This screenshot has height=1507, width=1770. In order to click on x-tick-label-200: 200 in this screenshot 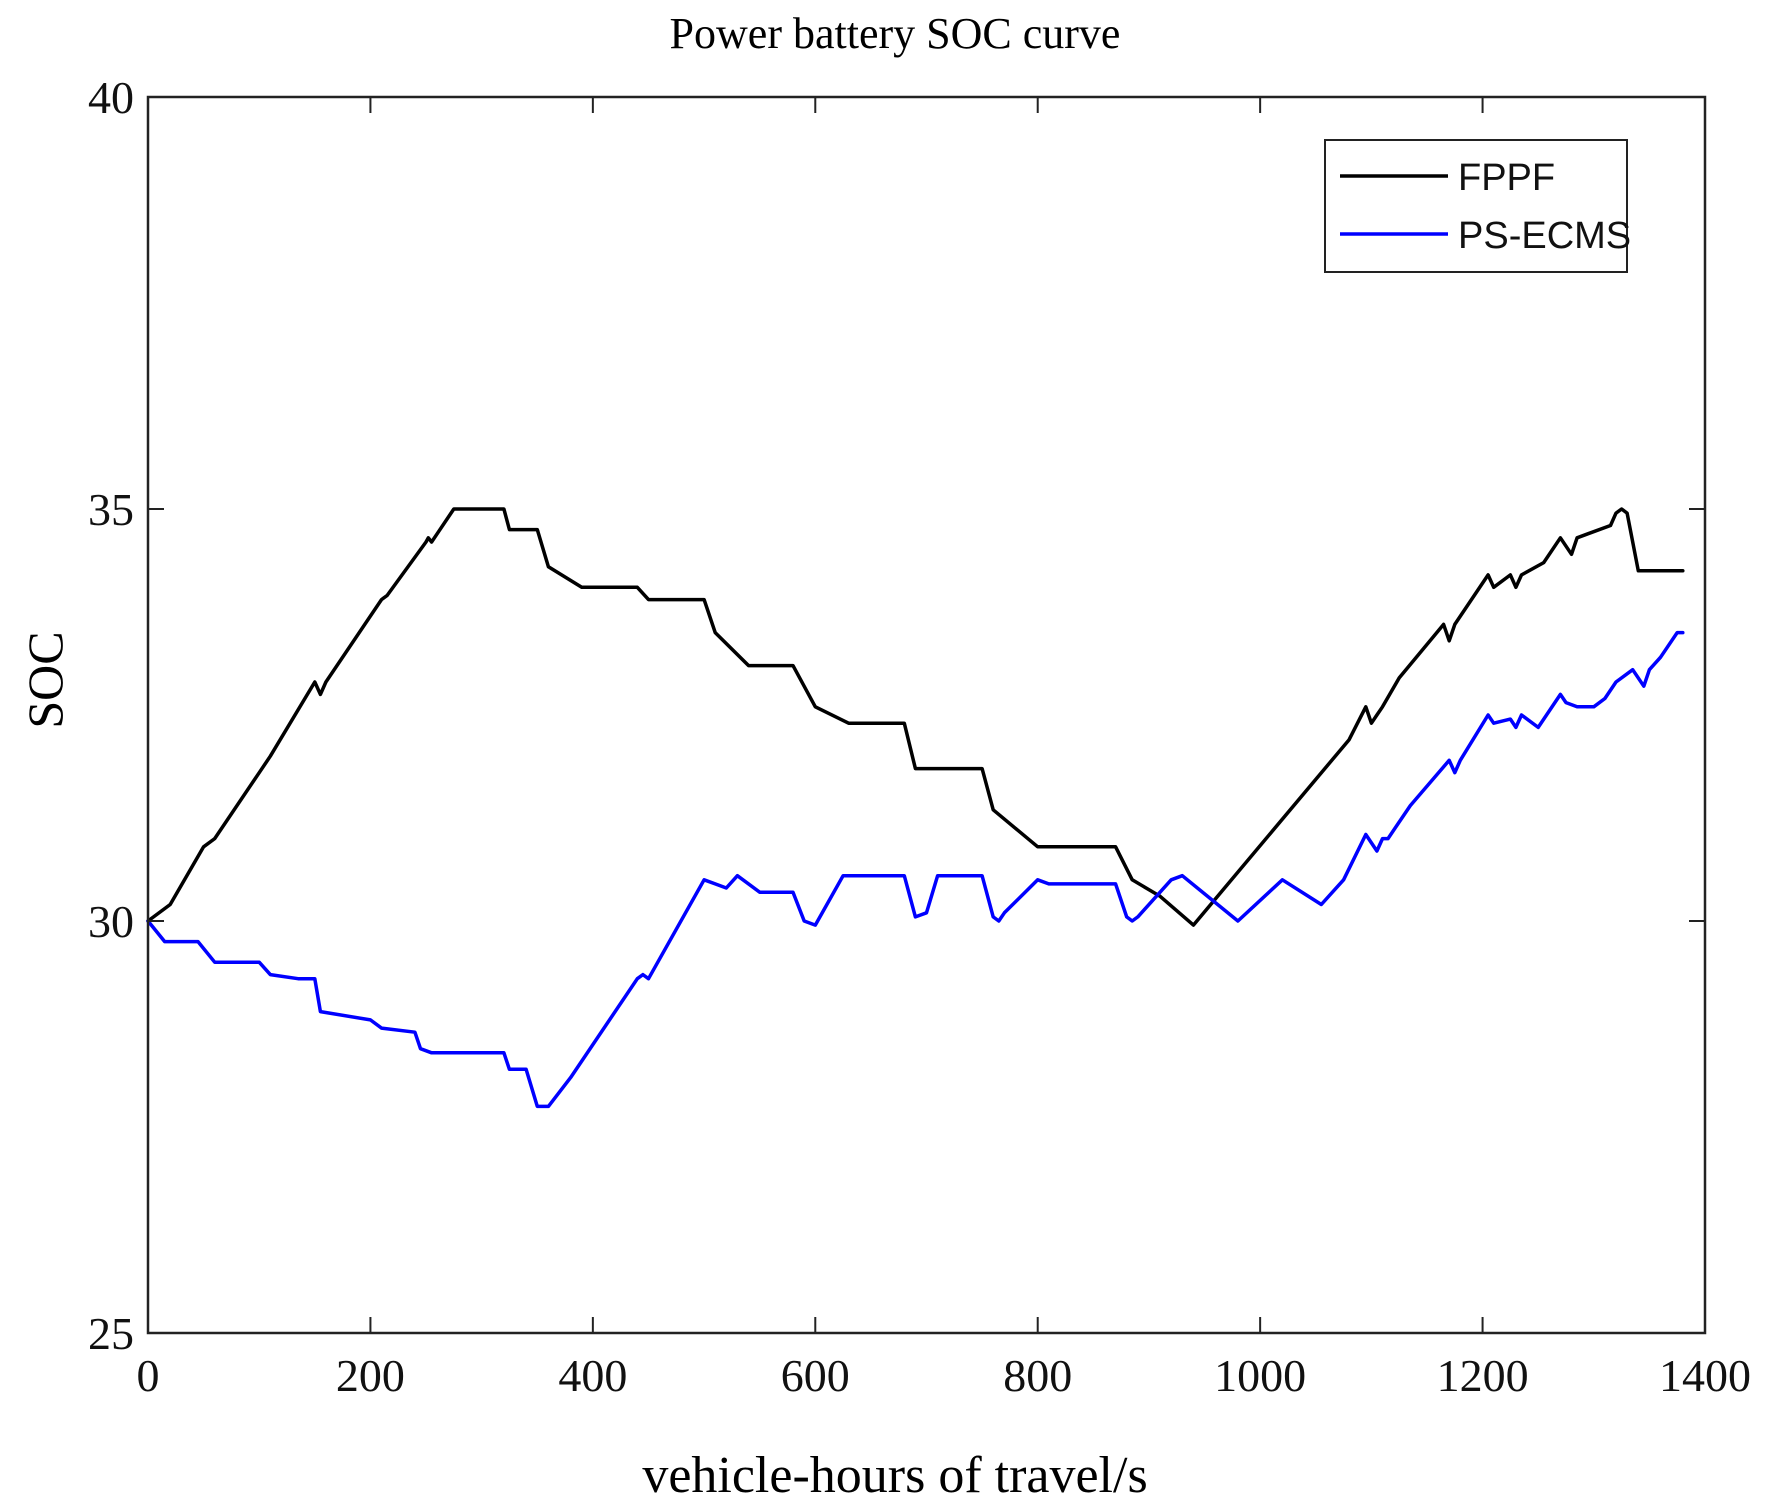, I will do `click(370, 1375)`.